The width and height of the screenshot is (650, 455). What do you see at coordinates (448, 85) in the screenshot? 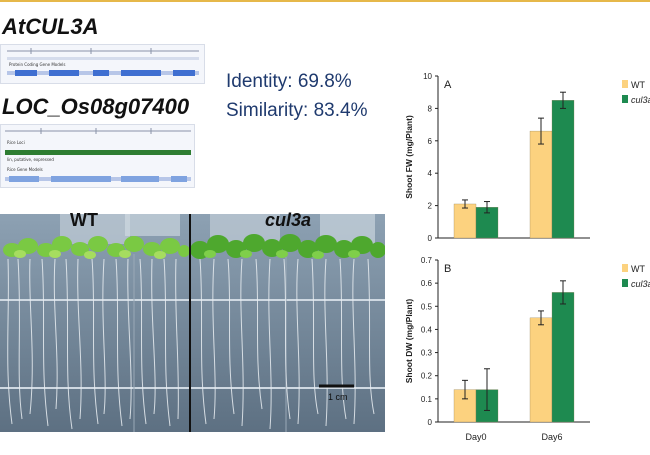
I see `panel-letter: A` at bounding box center [448, 85].